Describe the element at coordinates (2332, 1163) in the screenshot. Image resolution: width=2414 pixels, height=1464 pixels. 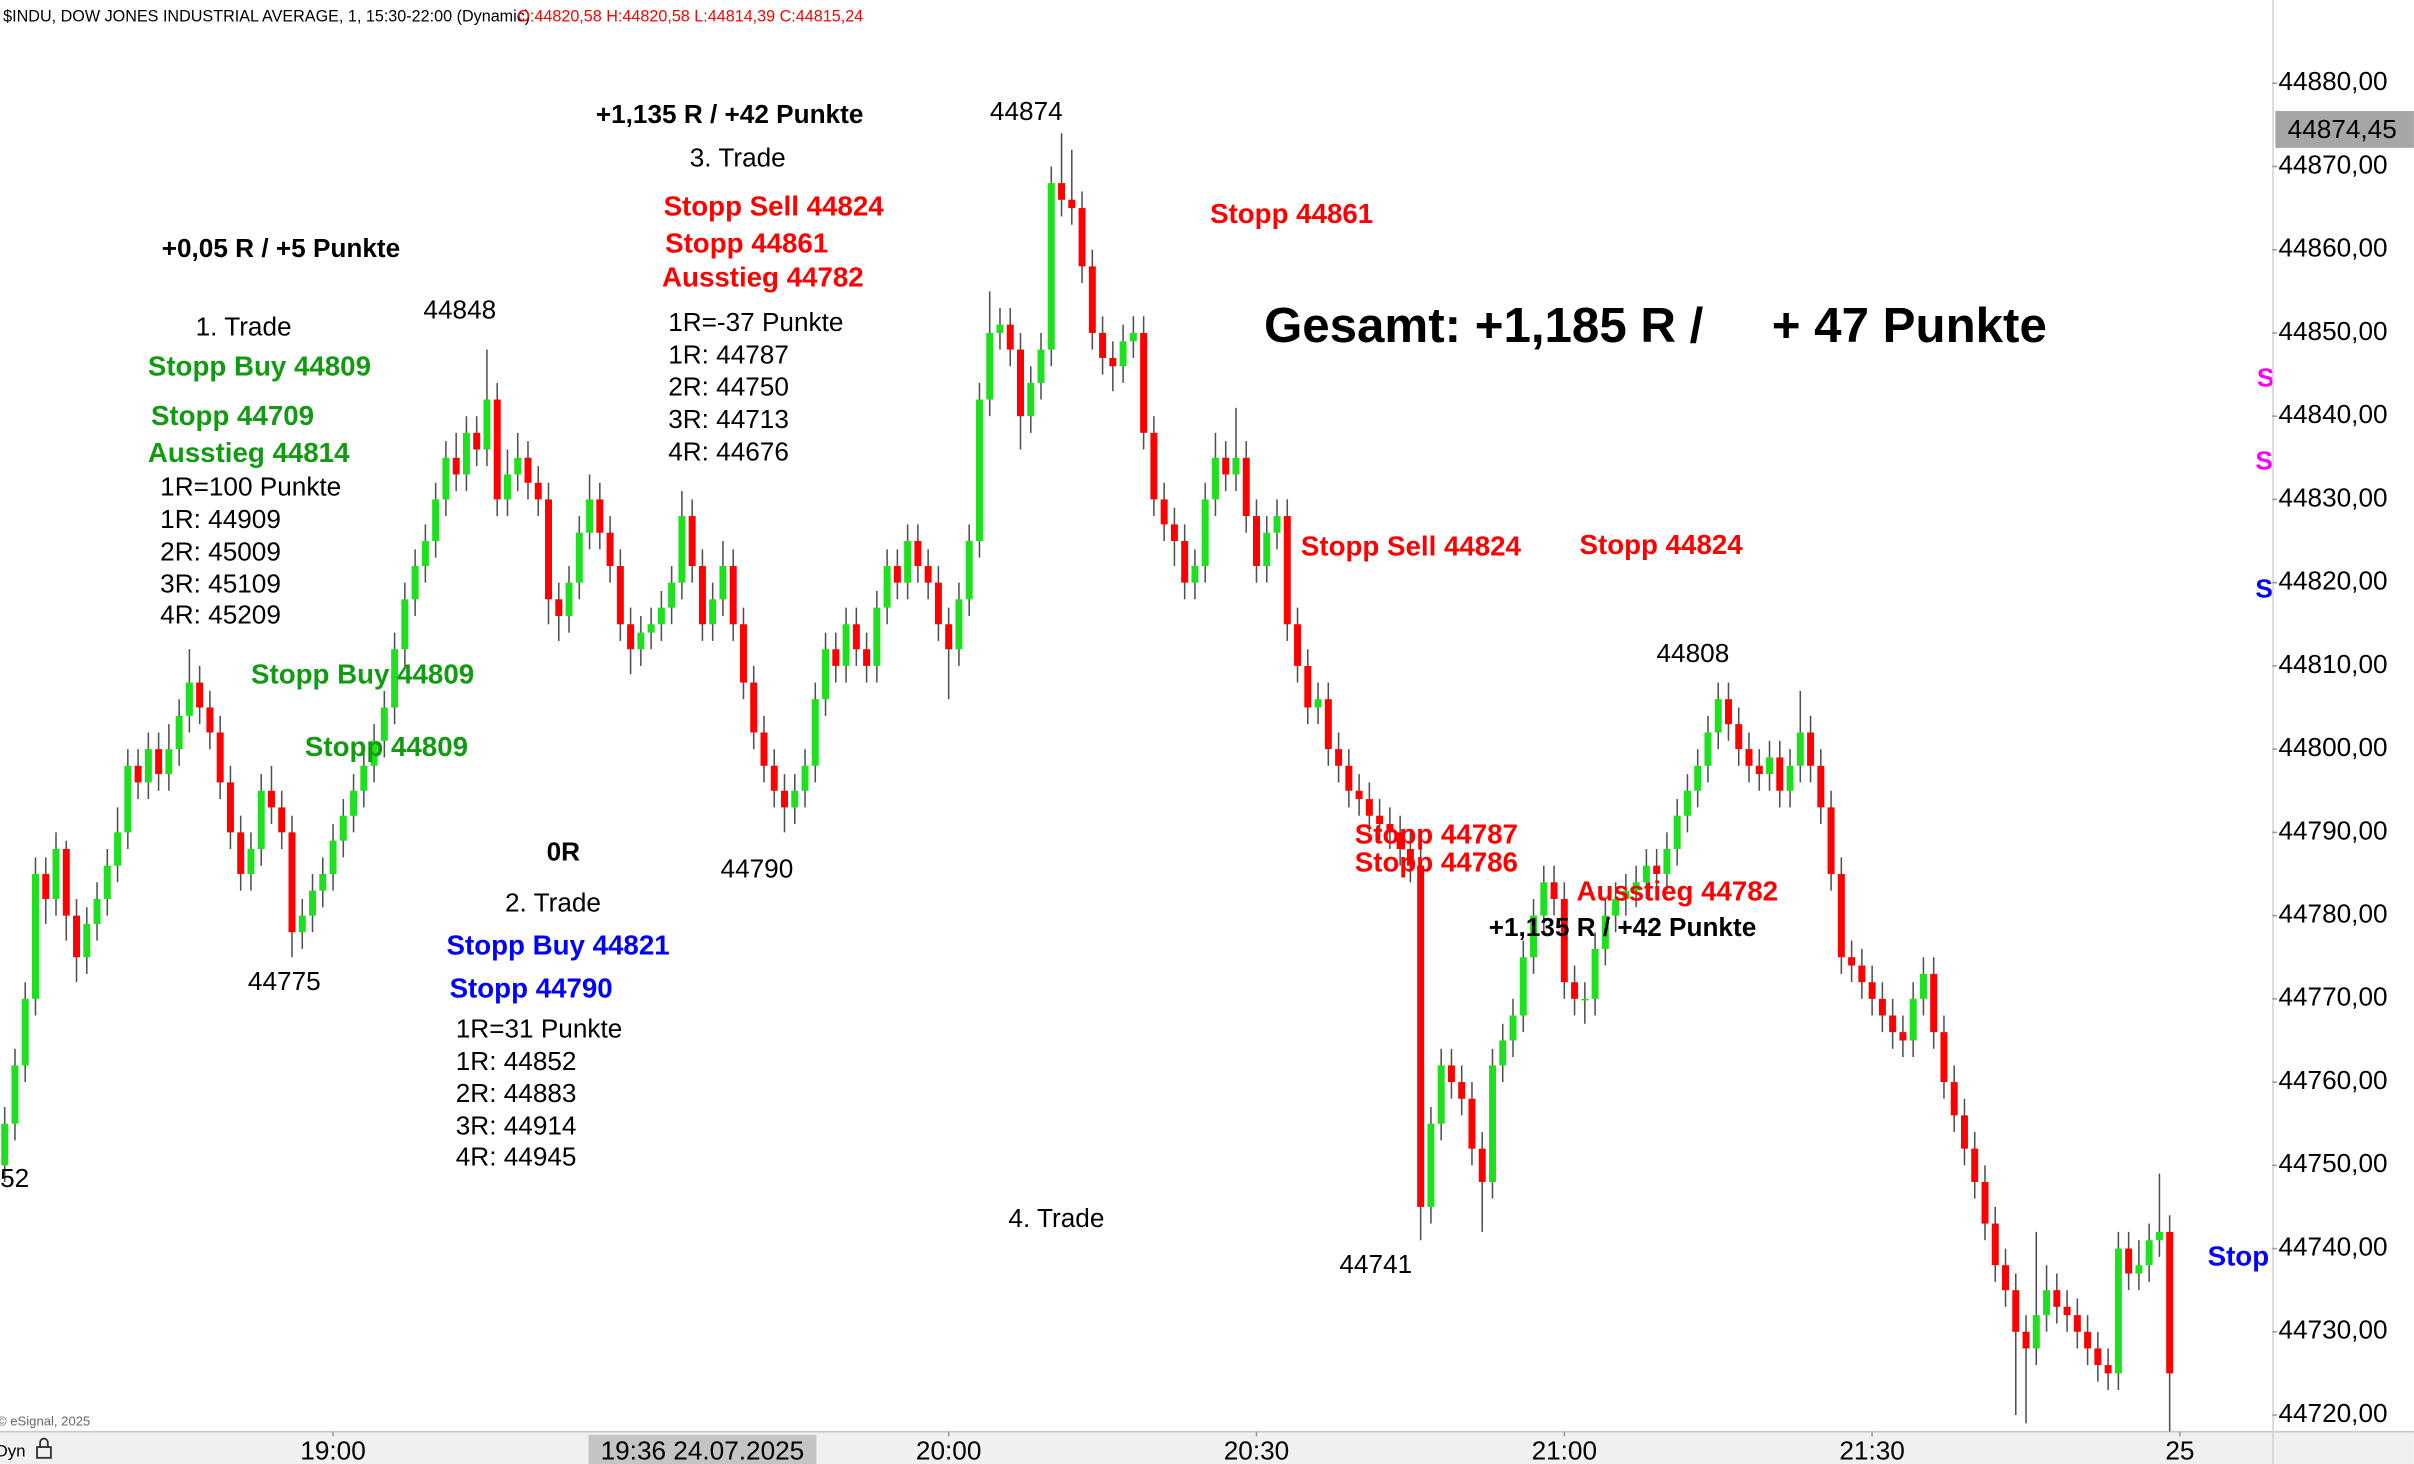
I see `y-tick-label: 44750,00` at that location.